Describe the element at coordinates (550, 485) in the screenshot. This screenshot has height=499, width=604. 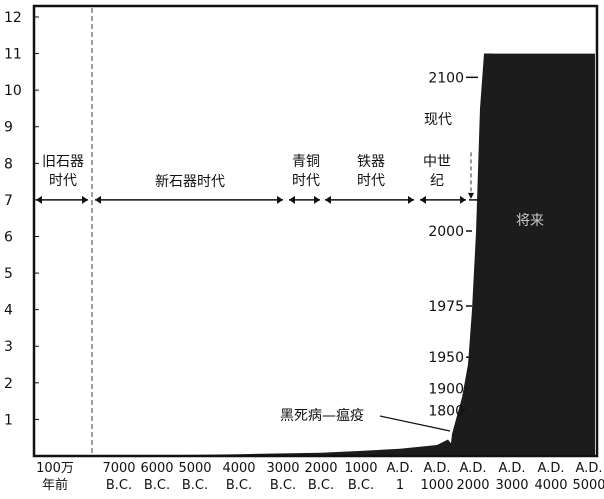
I see `x-tick-label-bottom: 4000` at that location.